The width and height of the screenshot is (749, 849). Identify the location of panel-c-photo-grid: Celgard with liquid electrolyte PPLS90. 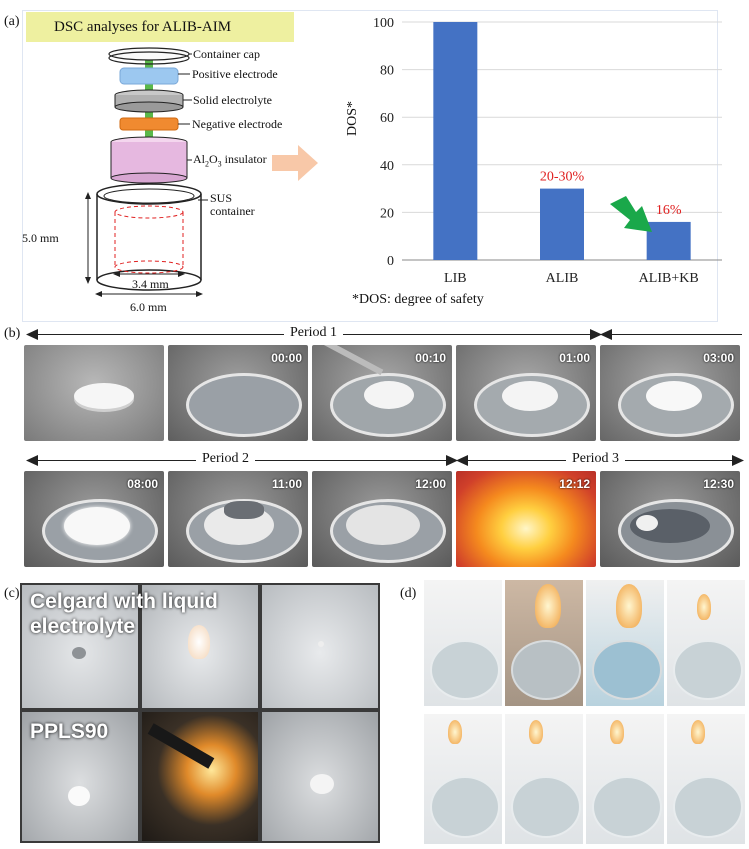
(200, 713).